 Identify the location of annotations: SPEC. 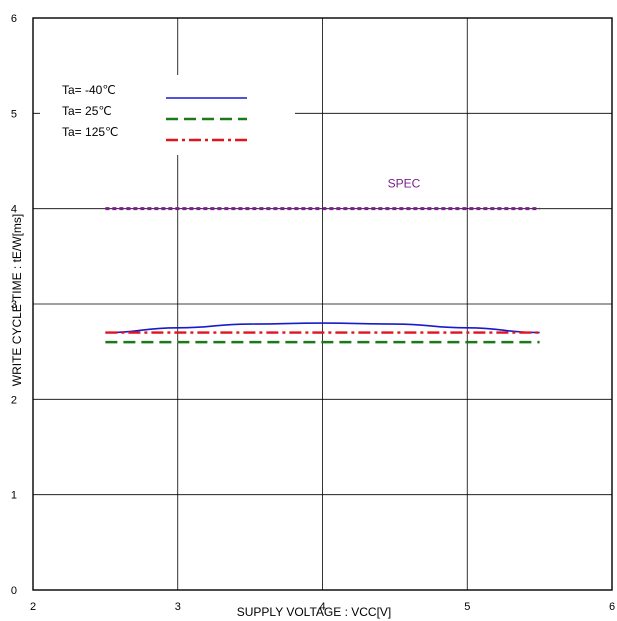
(404, 184).